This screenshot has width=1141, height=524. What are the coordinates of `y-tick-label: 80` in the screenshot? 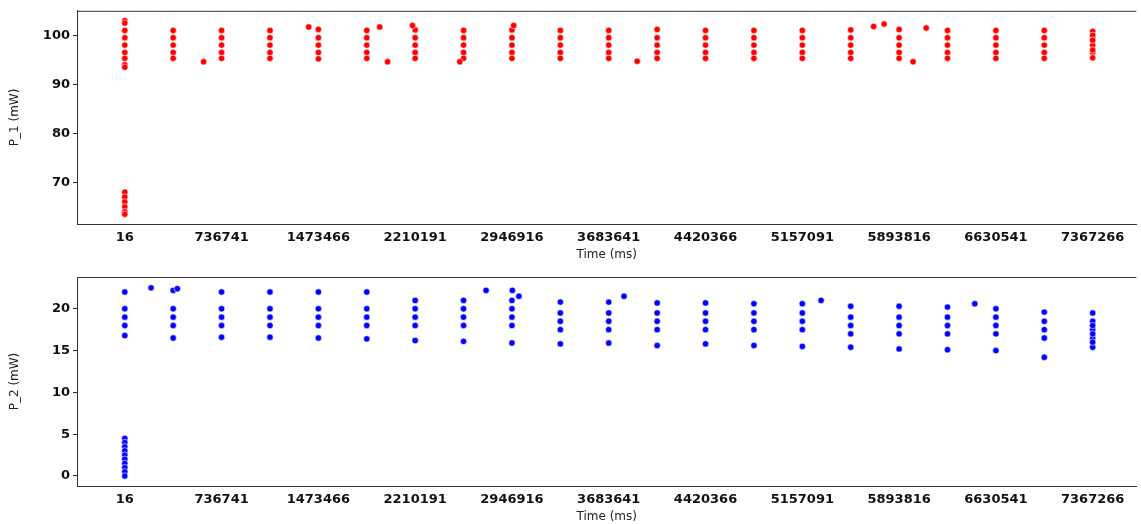 It's located at (60, 132).